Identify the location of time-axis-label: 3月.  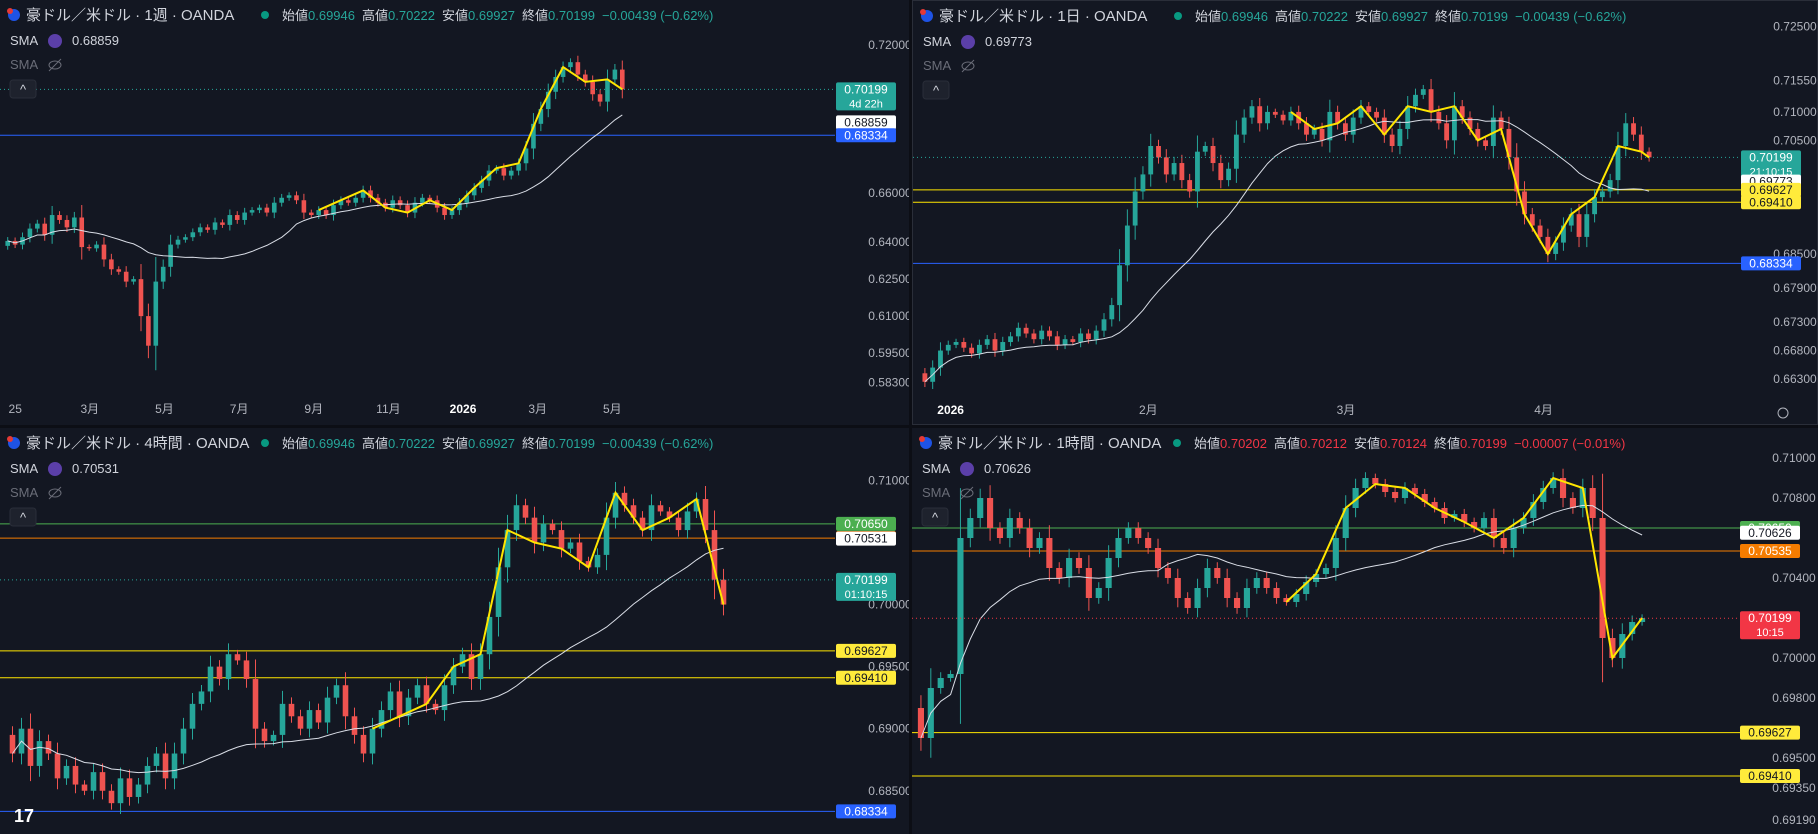
(537, 409).